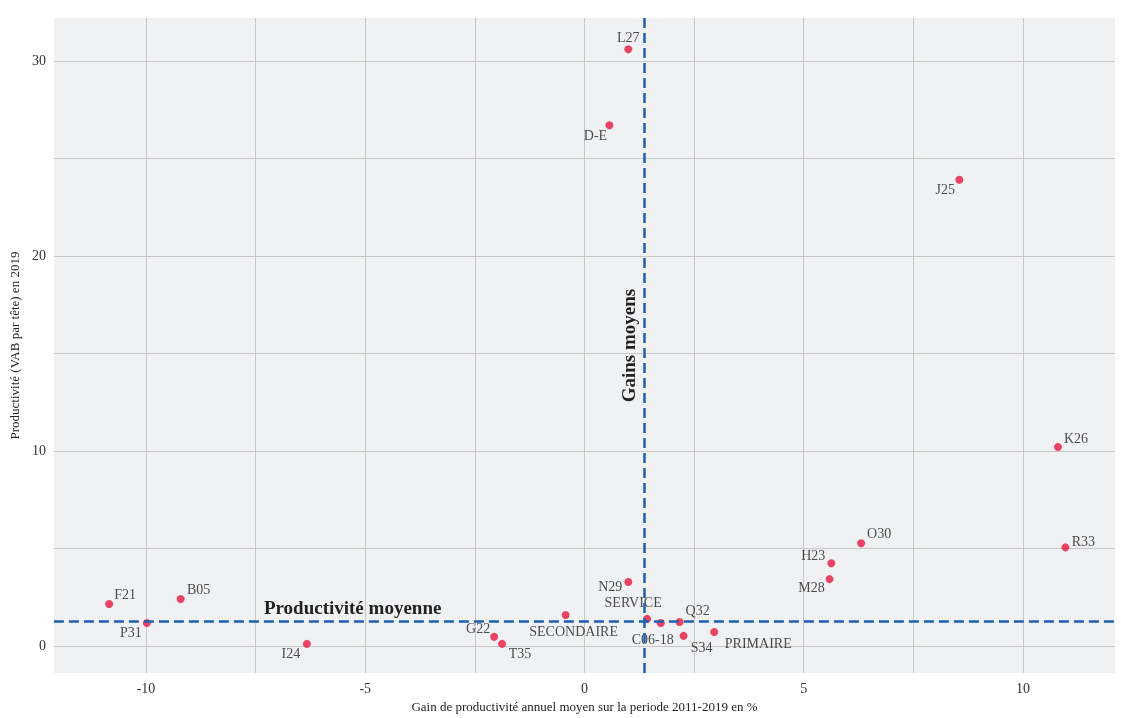 The width and height of the screenshot is (1121, 718). Describe the element at coordinates (365, 688) in the screenshot. I see `x-tick-label: -5` at that location.